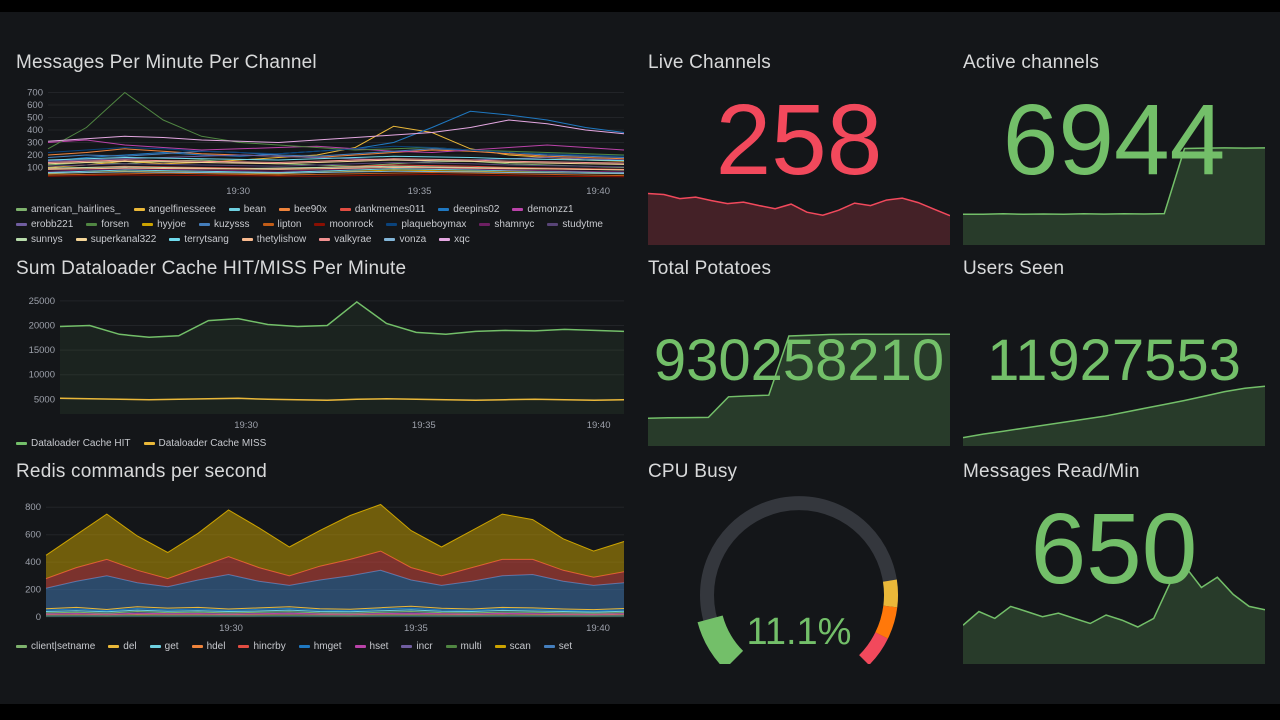  I want to click on gauge-value: 11.1%, so click(799, 632).